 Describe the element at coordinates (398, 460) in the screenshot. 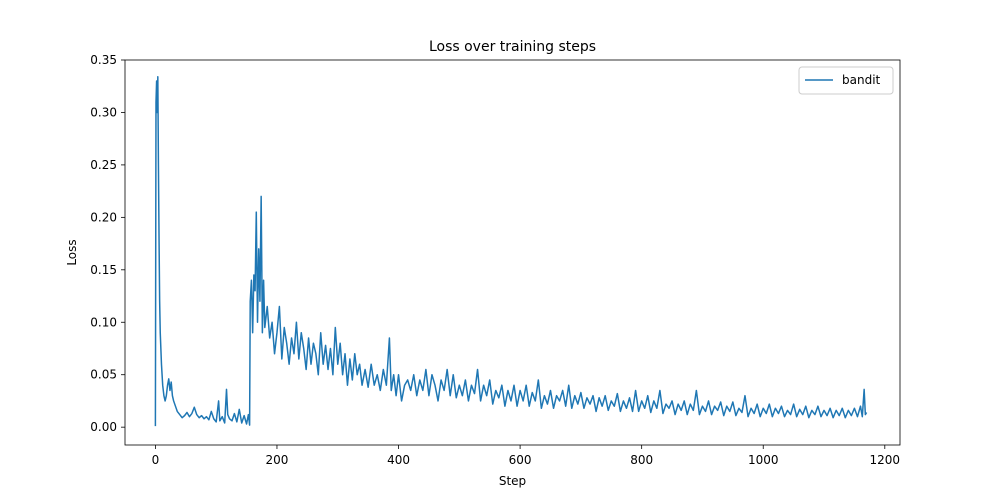

I see `x-tick-label: 400` at that location.